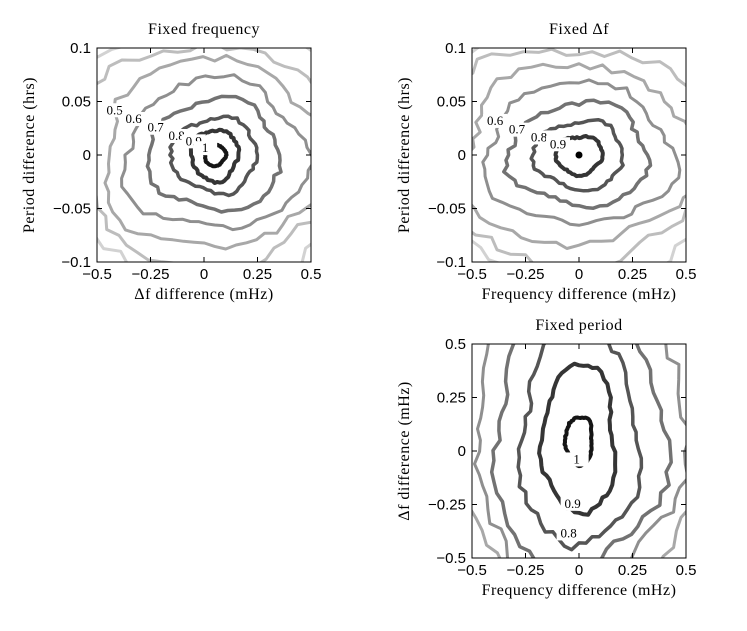  Describe the element at coordinates (451, 558) in the screenshot. I see `y-tick-label: −0.5` at that location.